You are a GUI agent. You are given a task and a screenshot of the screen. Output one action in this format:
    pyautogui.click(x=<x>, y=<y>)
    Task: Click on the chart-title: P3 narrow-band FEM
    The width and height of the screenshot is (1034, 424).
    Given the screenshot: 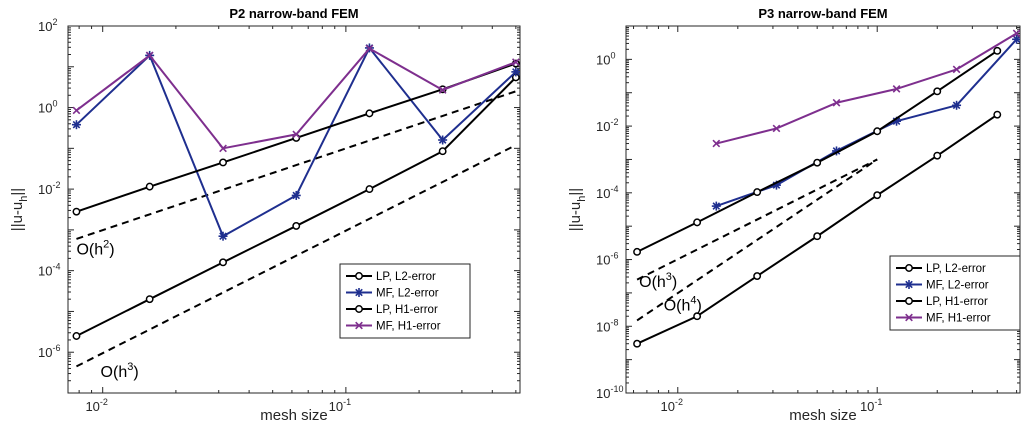 What is the action you would take?
    pyautogui.click(x=822, y=13)
    